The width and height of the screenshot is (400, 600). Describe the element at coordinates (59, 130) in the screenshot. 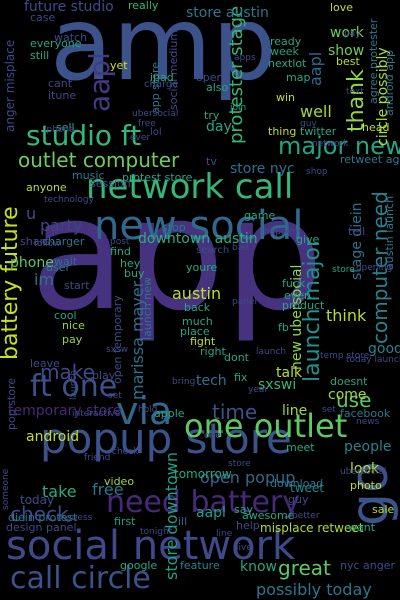

I see `word: iphone` at that location.